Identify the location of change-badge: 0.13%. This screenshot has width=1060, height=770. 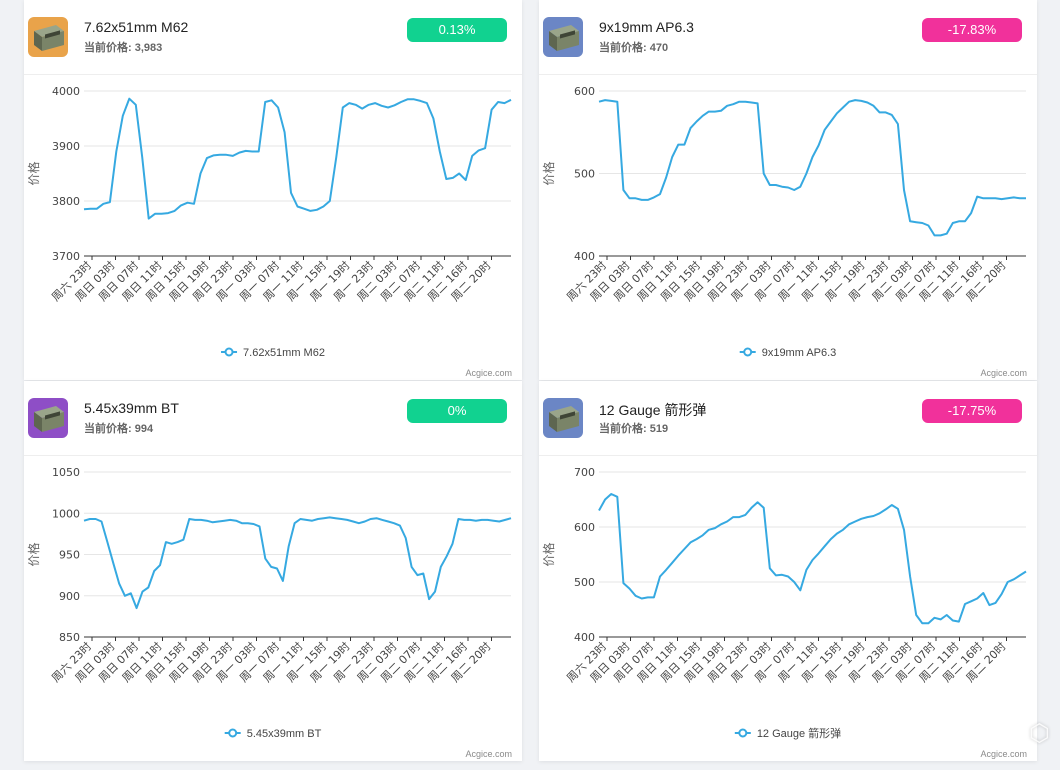
(457, 30).